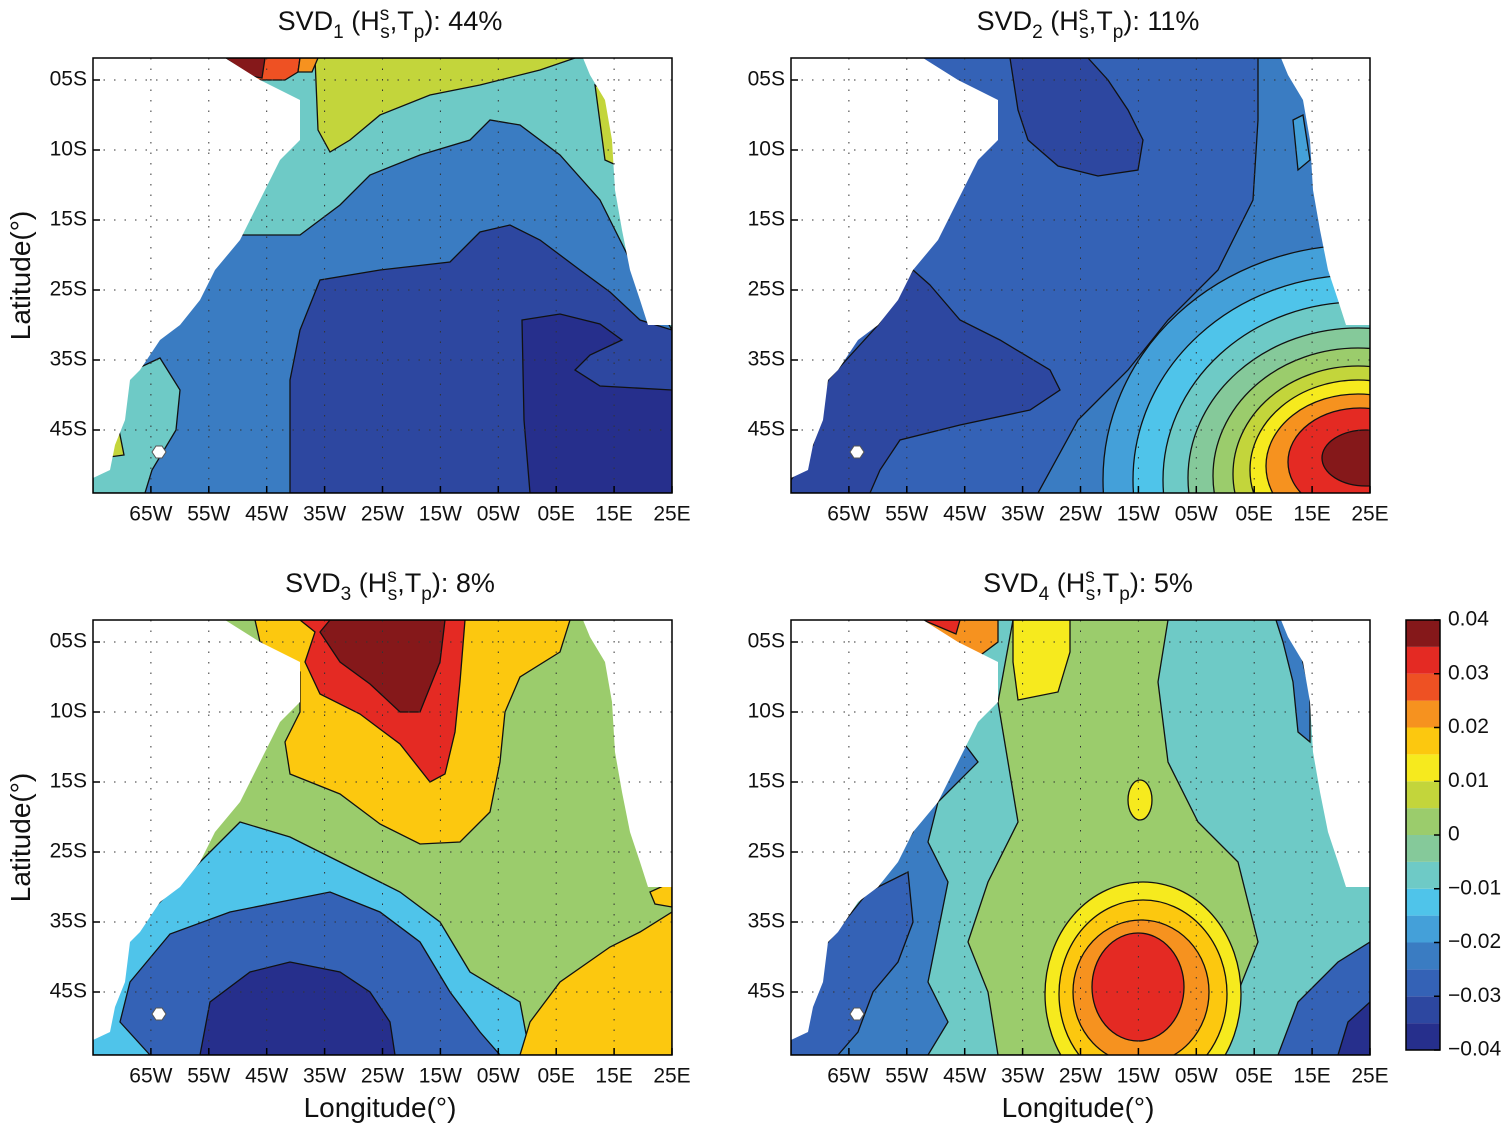 The height and width of the screenshot is (1139, 1508). Describe the element at coordinates (463, 21) in the screenshot. I see `title-part: ): 44%` at that location.